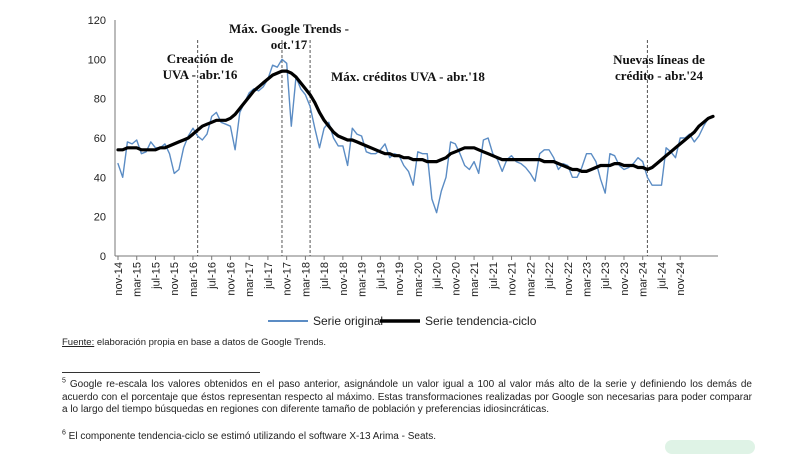 The width and height of the screenshot is (800, 454). I want to click on x-tick-label: jul-16, so click(213, 276).